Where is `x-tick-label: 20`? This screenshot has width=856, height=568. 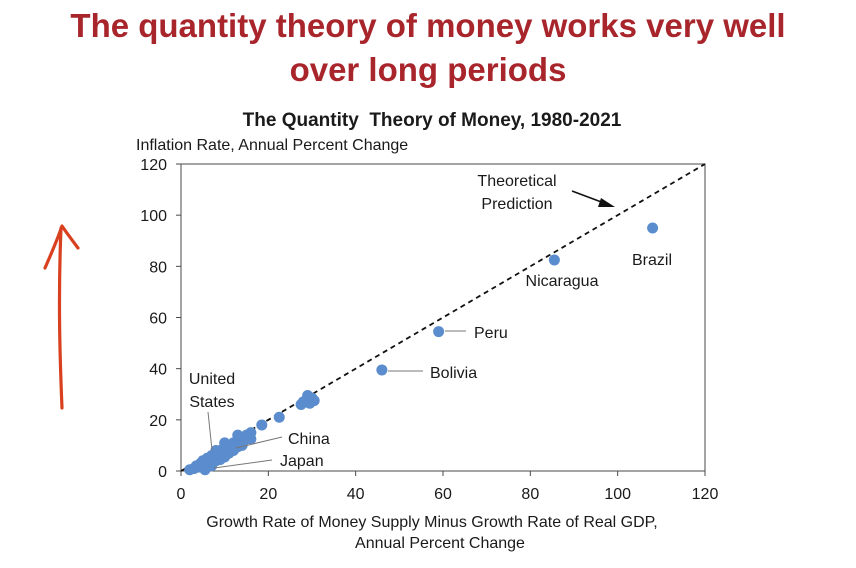
x-tick-label: 20 is located at coordinates (268, 494).